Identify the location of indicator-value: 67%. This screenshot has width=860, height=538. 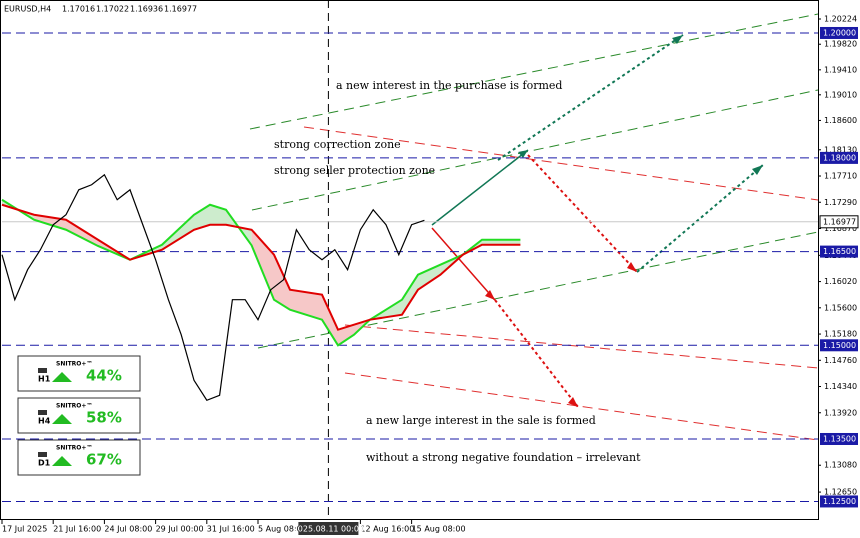
(104, 460).